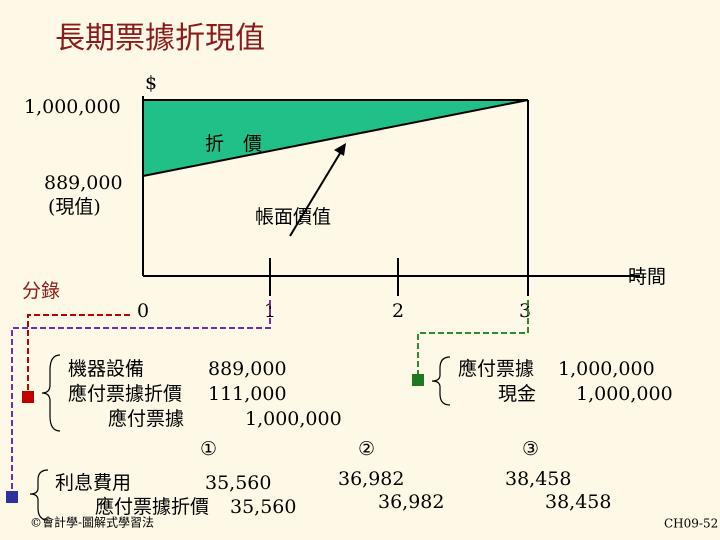 This screenshot has width=720, height=540. Describe the element at coordinates (83, 183) in the screenshot. I see `y-pv: 889,000` at that location.